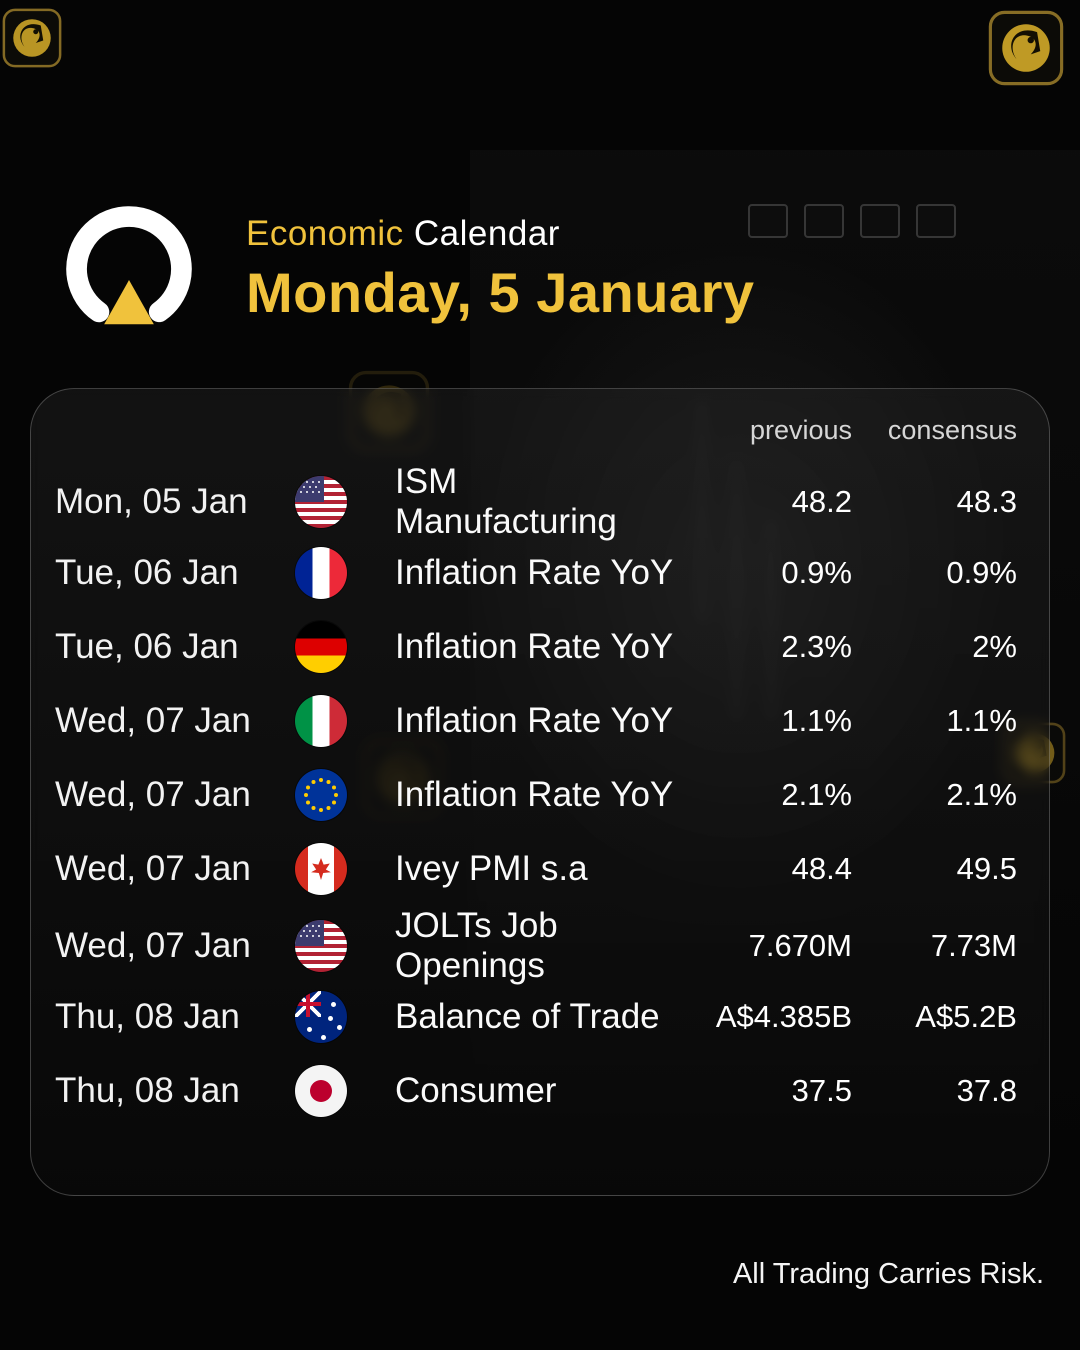 The width and height of the screenshot is (1080, 1350). I want to click on table-row: Tue, 06 Jan Inflation Rate YoY 2.3% 2%, so click(536, 647).